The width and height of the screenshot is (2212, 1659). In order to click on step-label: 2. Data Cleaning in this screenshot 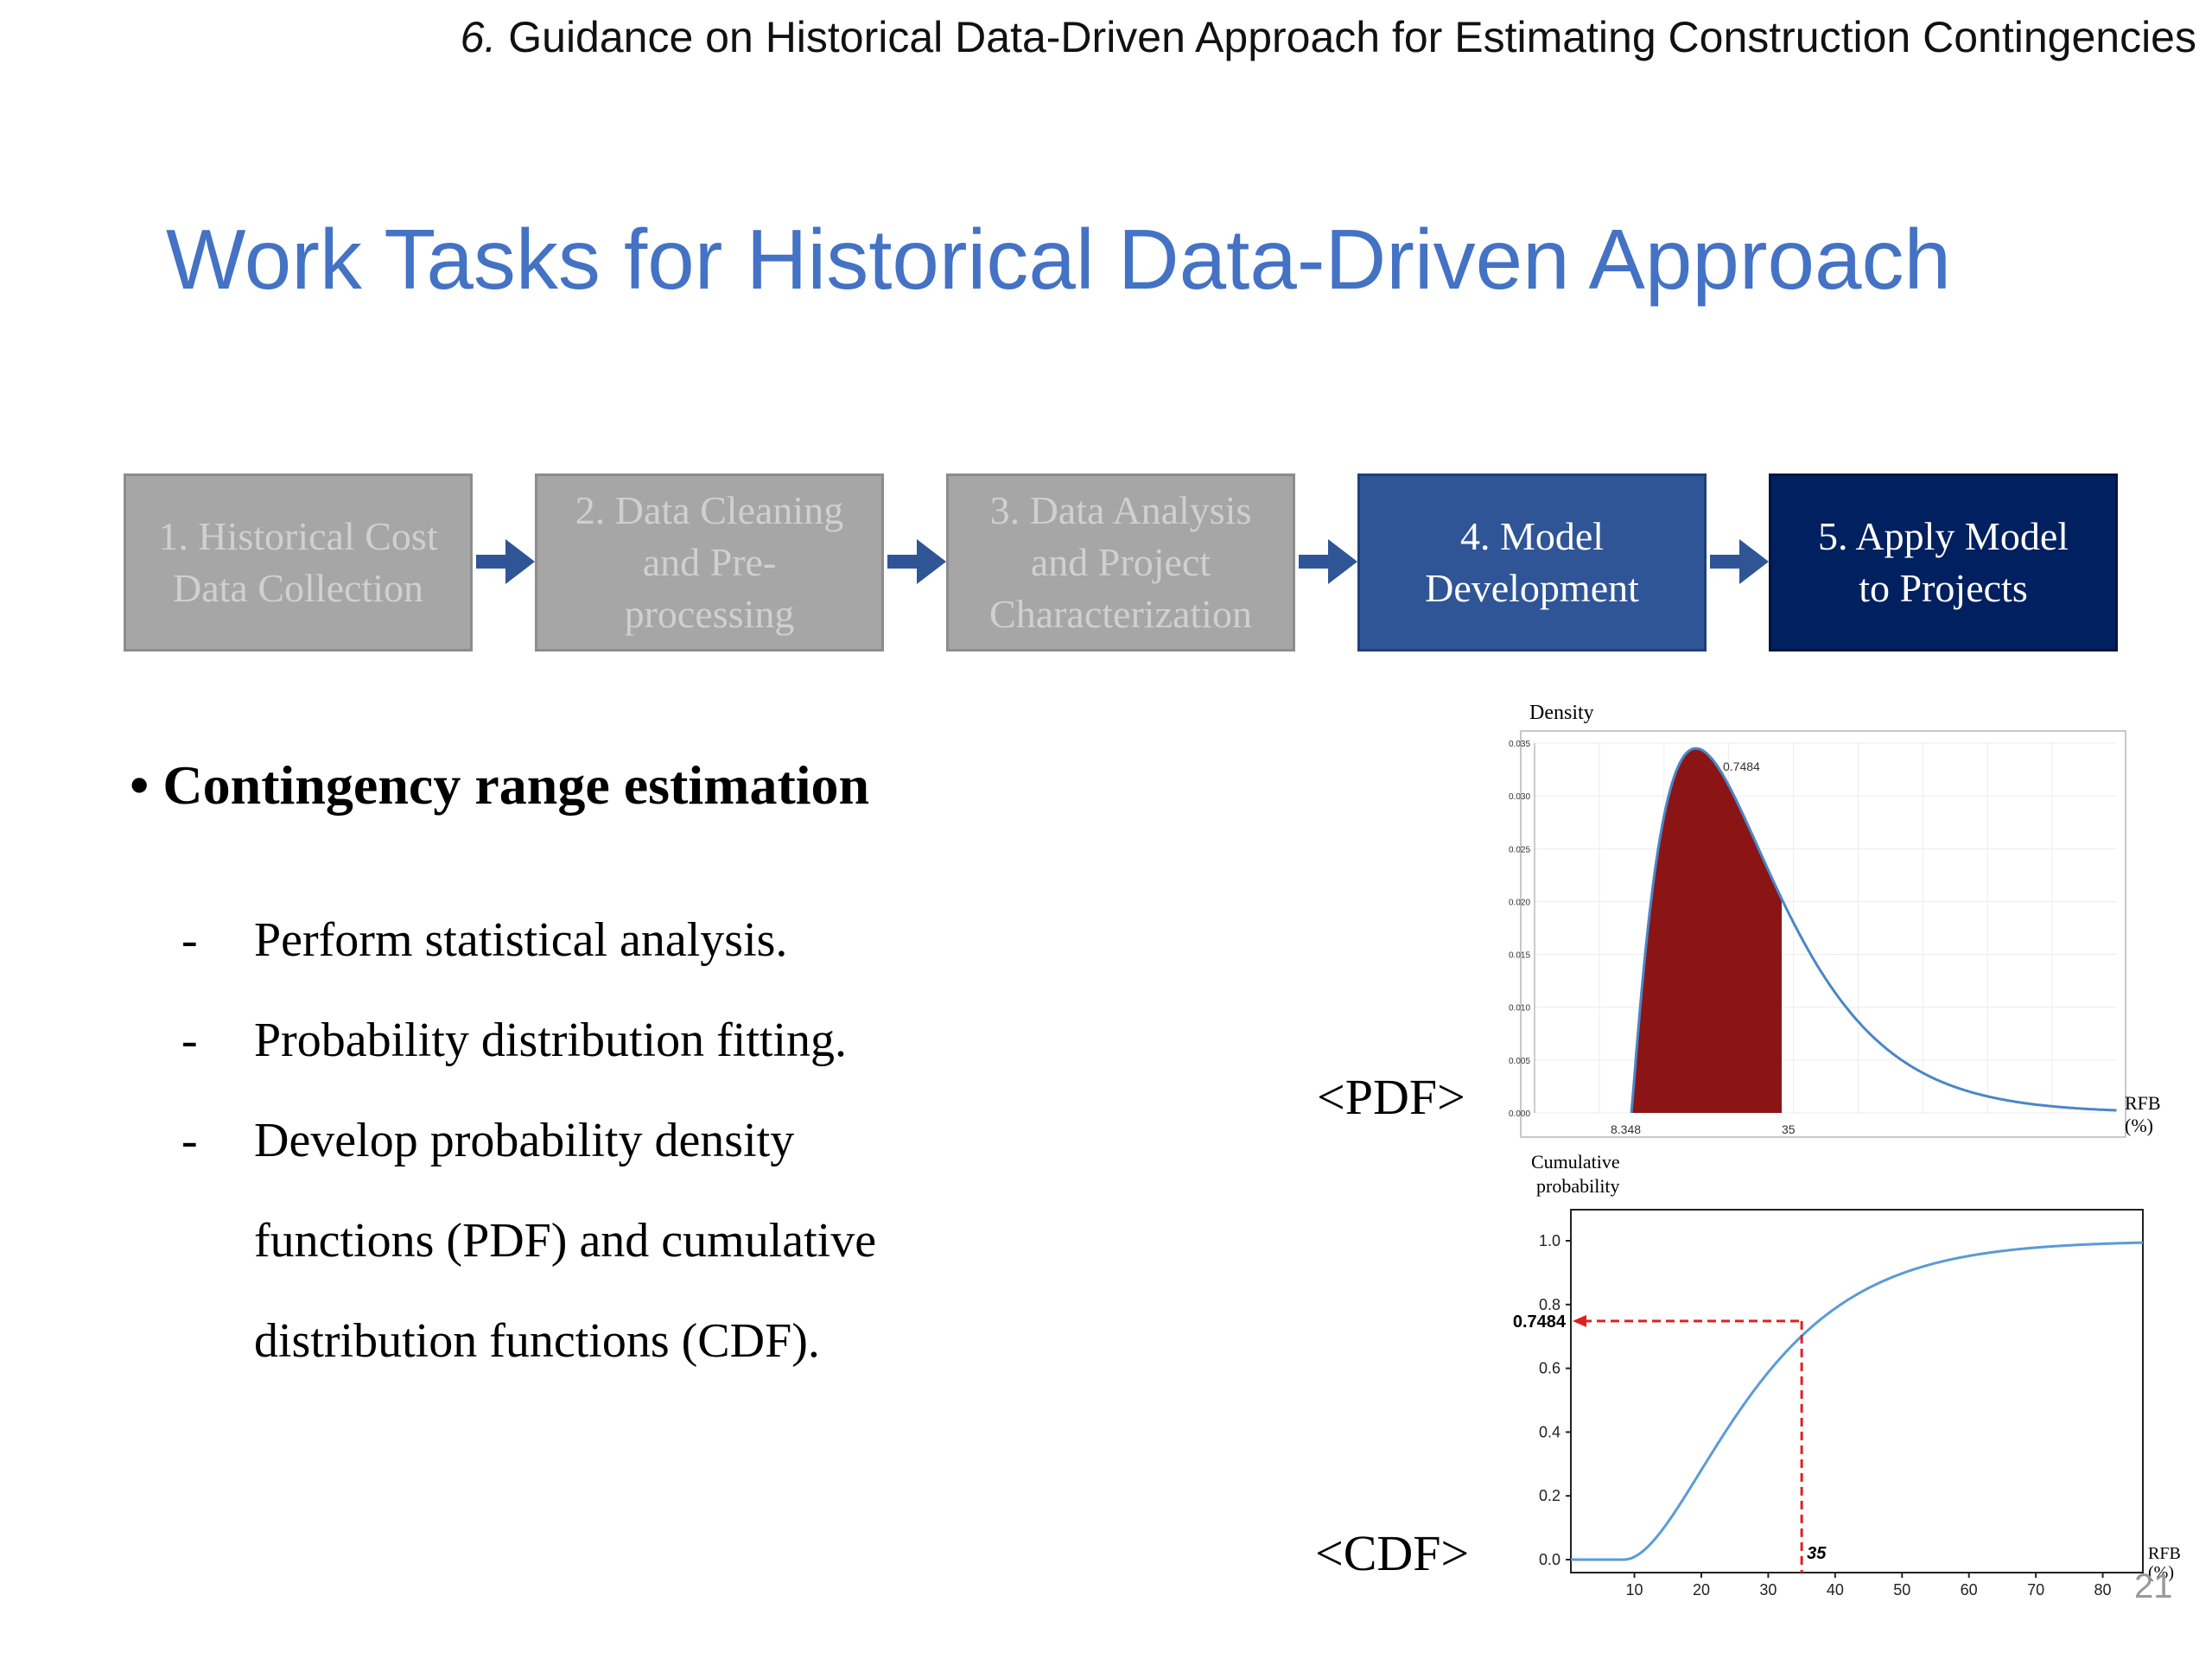, I will do `click(709, 510)`.